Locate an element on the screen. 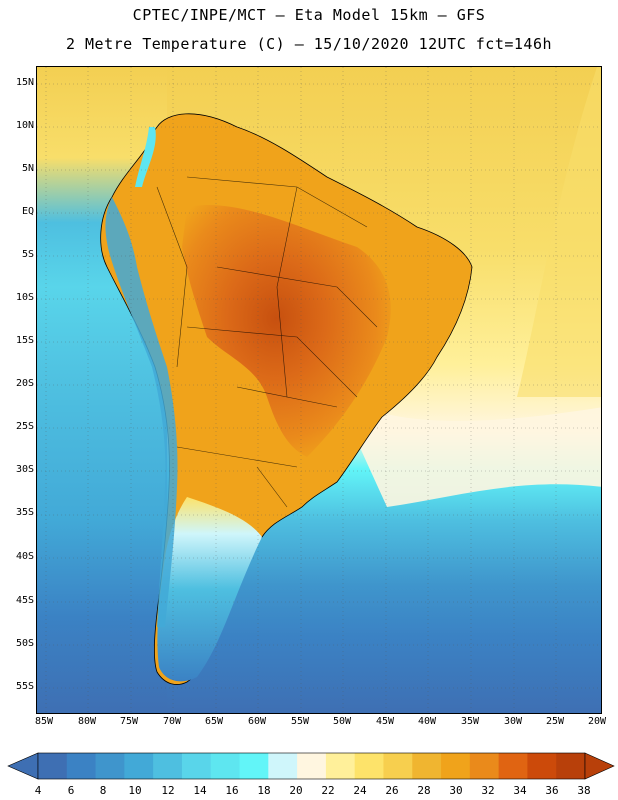  lon-label-20w: 20W is located at coordinates (597, 721).